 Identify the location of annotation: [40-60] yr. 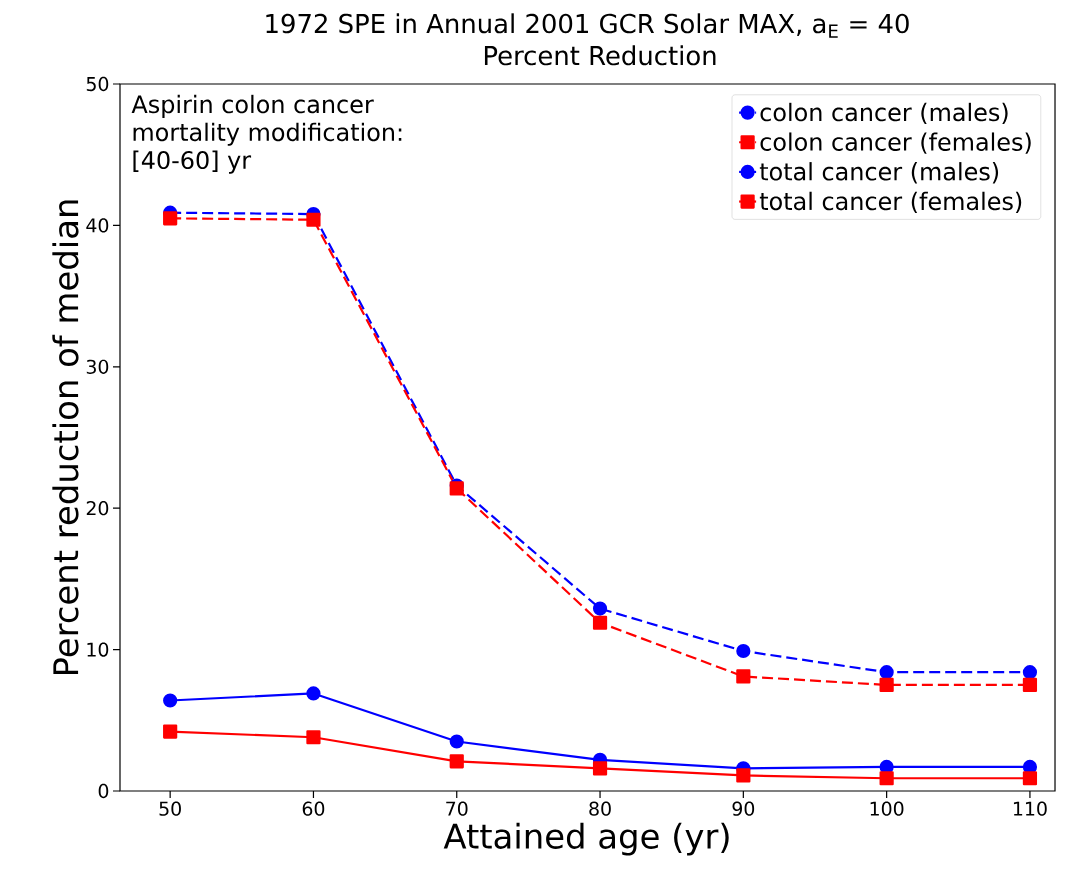
(192, 162).